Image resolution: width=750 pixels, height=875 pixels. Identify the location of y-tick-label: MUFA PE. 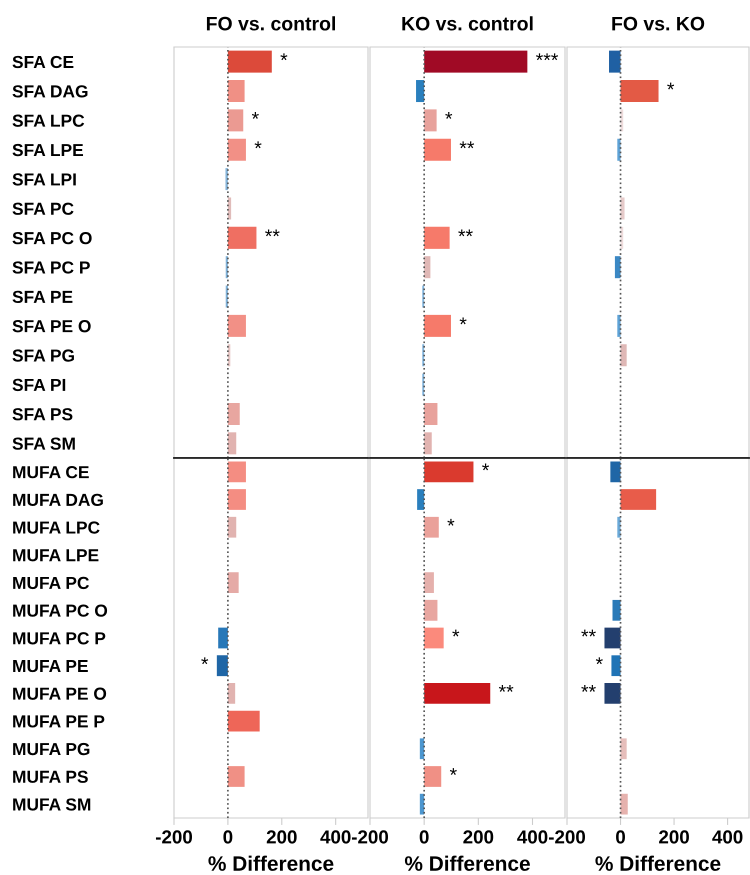
(50, 666).